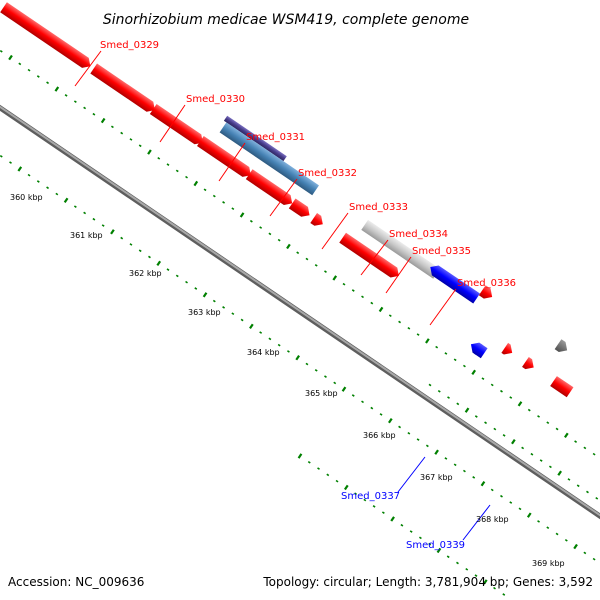 Image resolution: width=600 pixels, height=600 pixels. I want to click on gene-feature-gray-small, so click(562, 347).